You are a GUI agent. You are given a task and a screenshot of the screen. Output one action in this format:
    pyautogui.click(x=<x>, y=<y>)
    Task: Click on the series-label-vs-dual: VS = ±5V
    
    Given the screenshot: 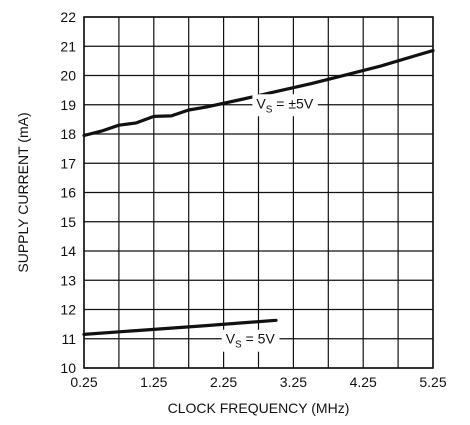 What is the action you would take?
    pyautogui.click(x=284, y=105)
    